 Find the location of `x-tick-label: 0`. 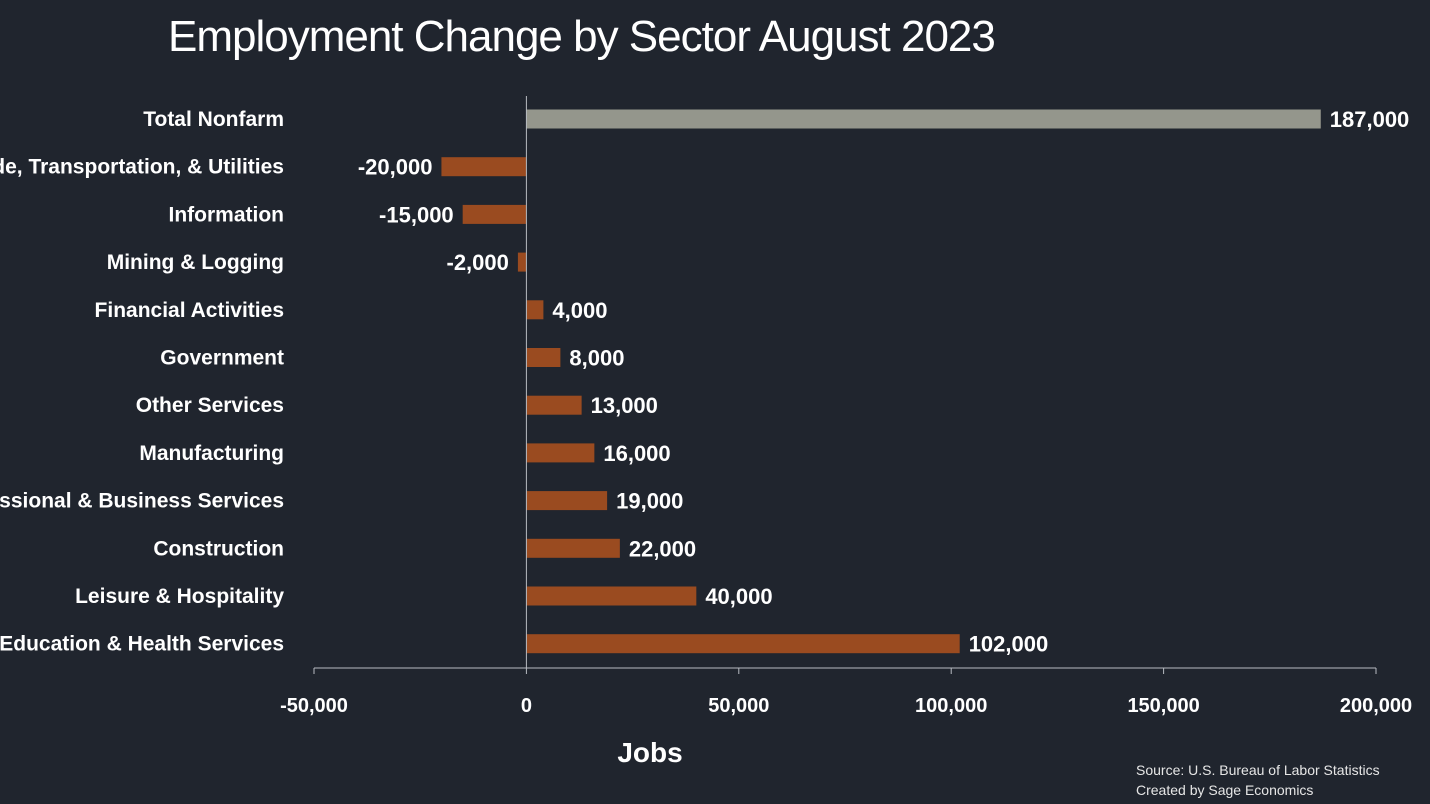

x-tick-label: 0 is located at coordinates (526, 706).